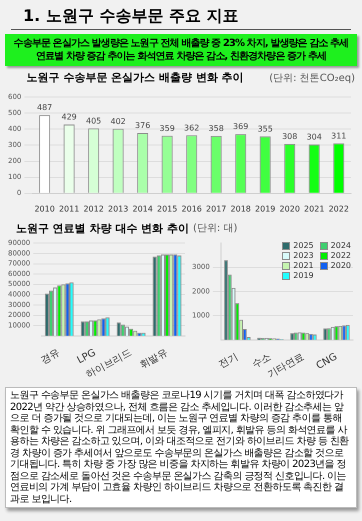  I want to click on x-tick-label: 2020, so click(290, 209).